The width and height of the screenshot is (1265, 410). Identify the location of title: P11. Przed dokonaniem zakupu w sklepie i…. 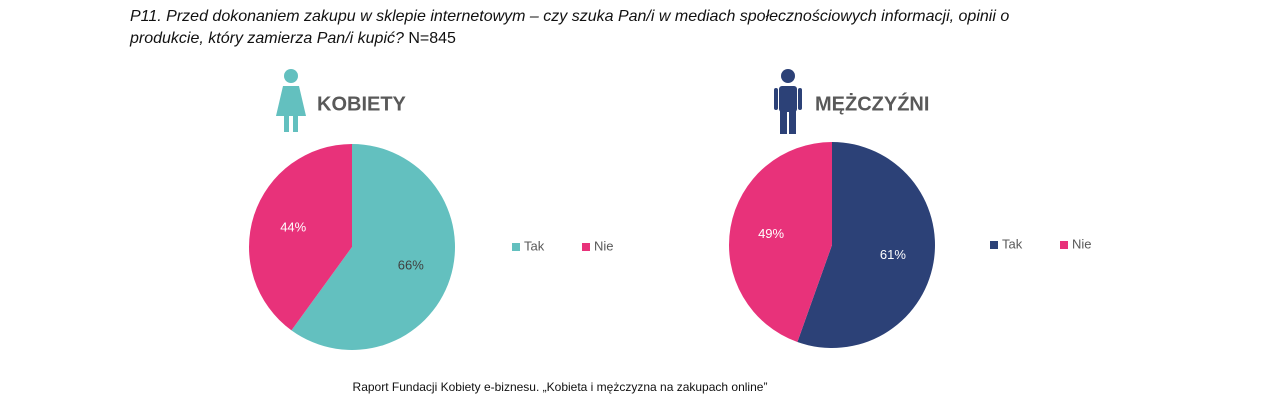
(580, 28).